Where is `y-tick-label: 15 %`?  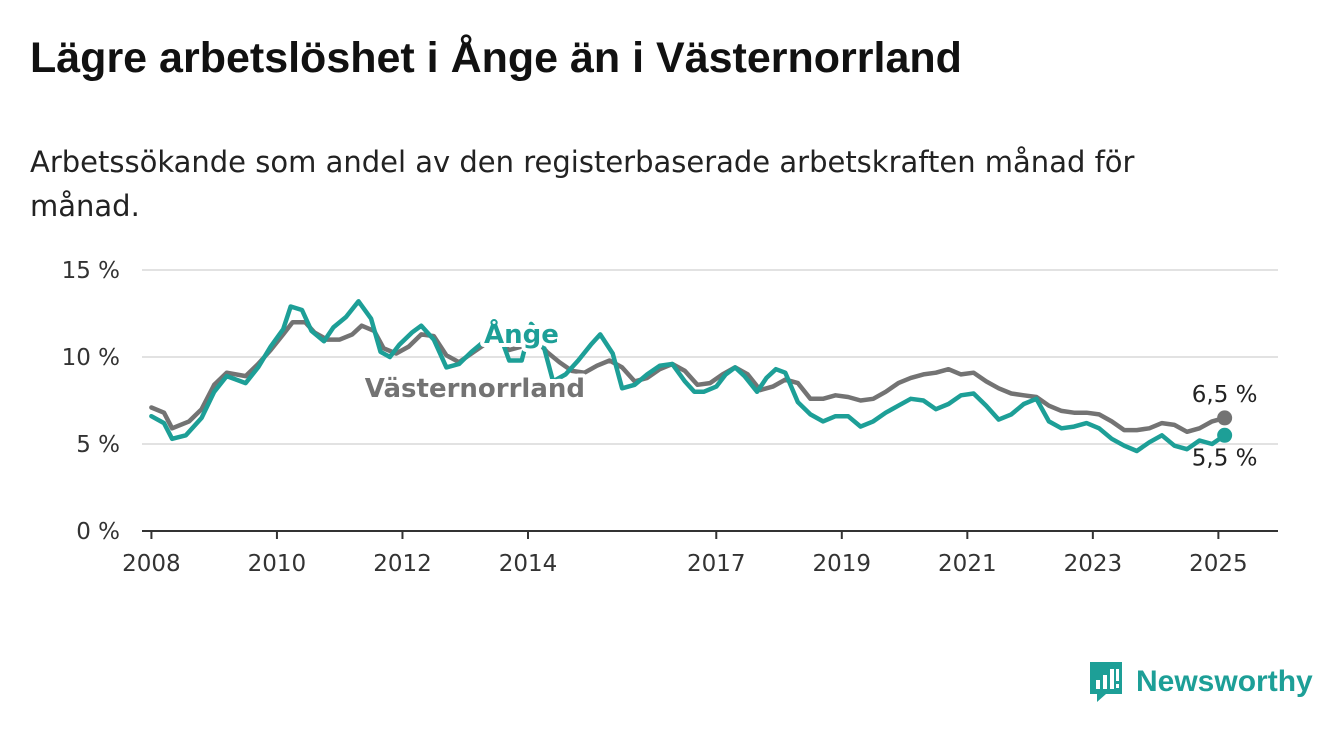 y-tick-label: 15 % is located at coordinates (91, 271).